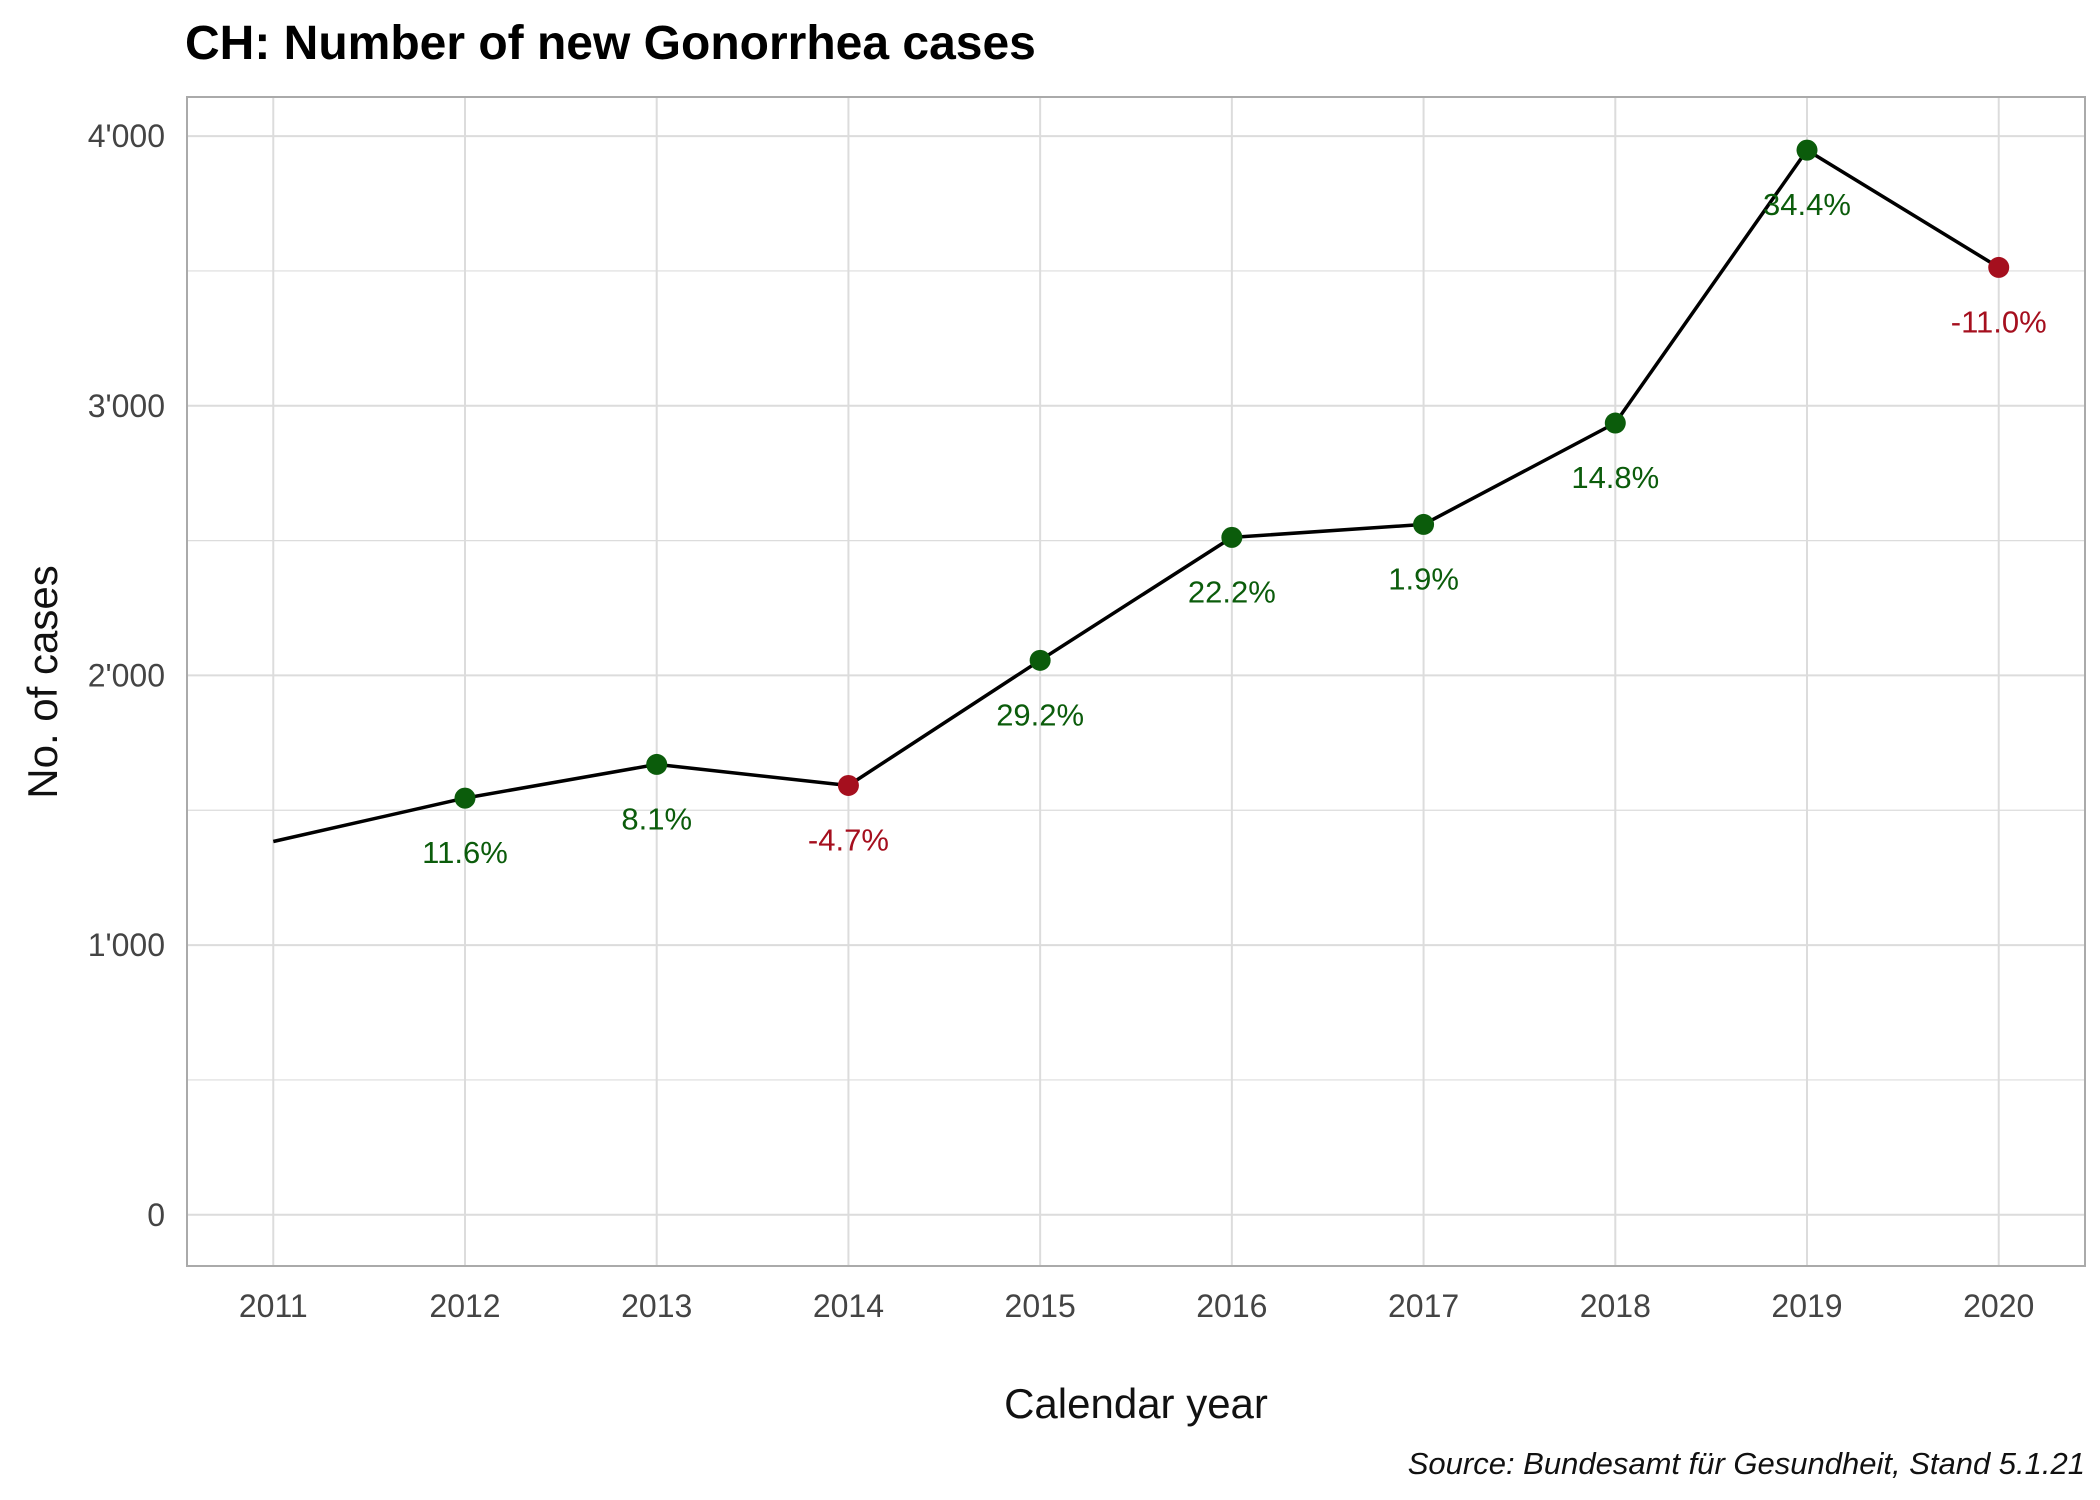 This screenshot has height=1500, width=2100. What do you see at coordinates (42, 681) in the screenshot?
I see `y-axis-title: No. of cases` at bounding box center [42, 681].